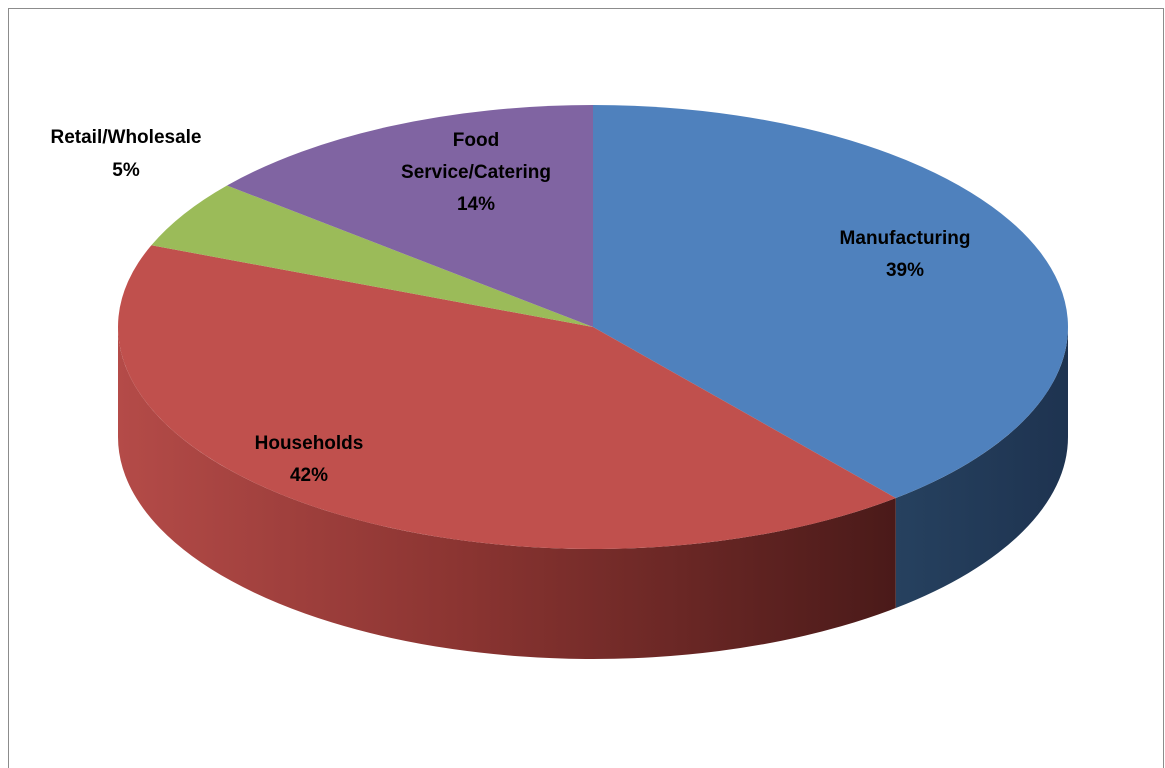  Describe the element at coordinates (126, 170) in the screenshot. I see `slice-value-retail-wholesale: 5%` at that location.